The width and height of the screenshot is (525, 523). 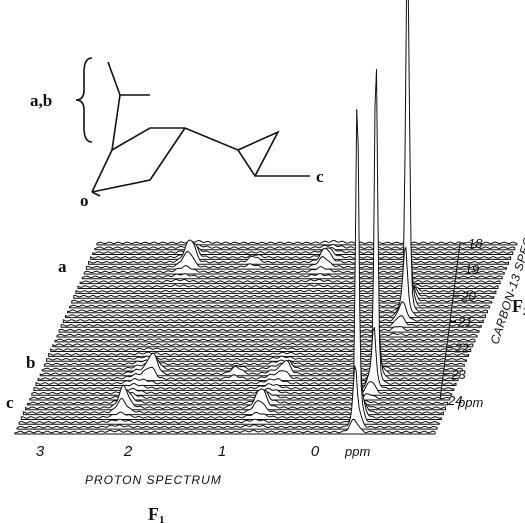 I want to click on proton-unit: ppm, so click(x=357, y=451).